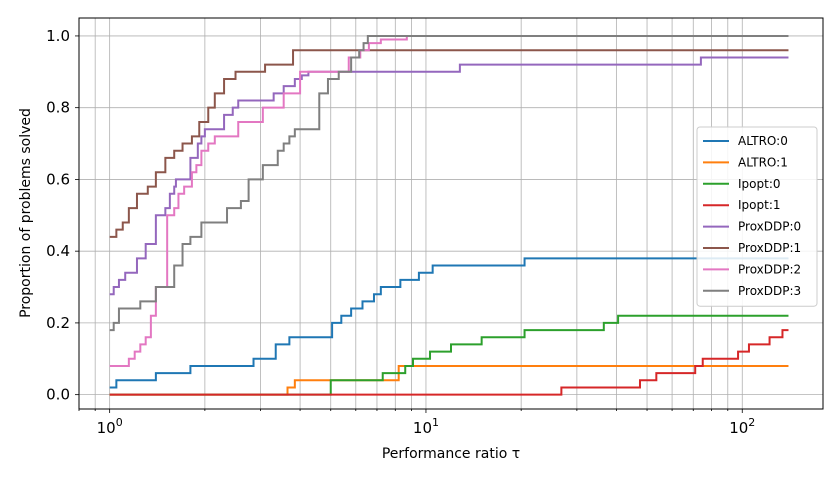 Image resolution: width=840 pixels, height=480 pixels. I want to click on legend-label: Ipopt:1, so click(759, 205).